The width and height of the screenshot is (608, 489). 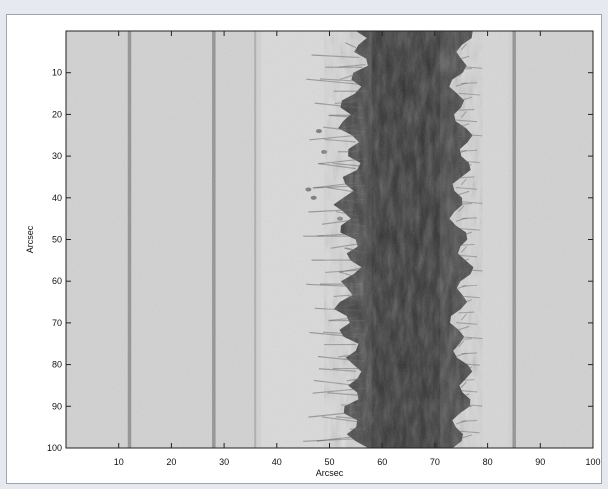 What do you see at coordinates (54, 448) in the screenshot?
I see `y-tick-label: 100` at bounding box center [54, 448].